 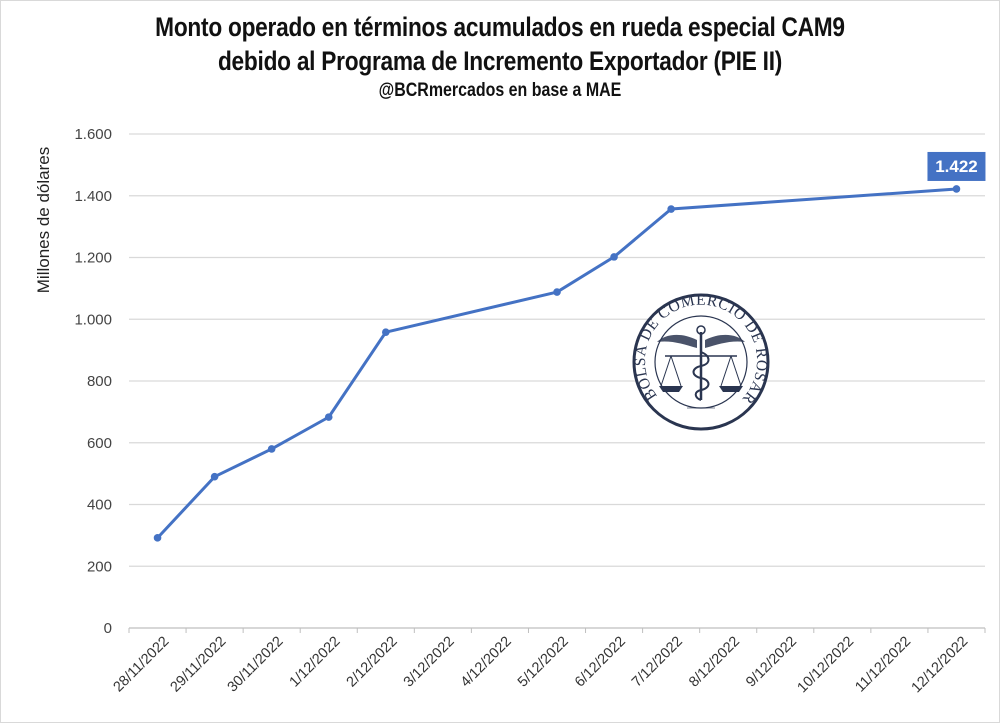 What do you see at coordinates (199, 665) in the screenshot?
I see `x-tick-label: 29/11/2022` at bounding box center [199, 665].